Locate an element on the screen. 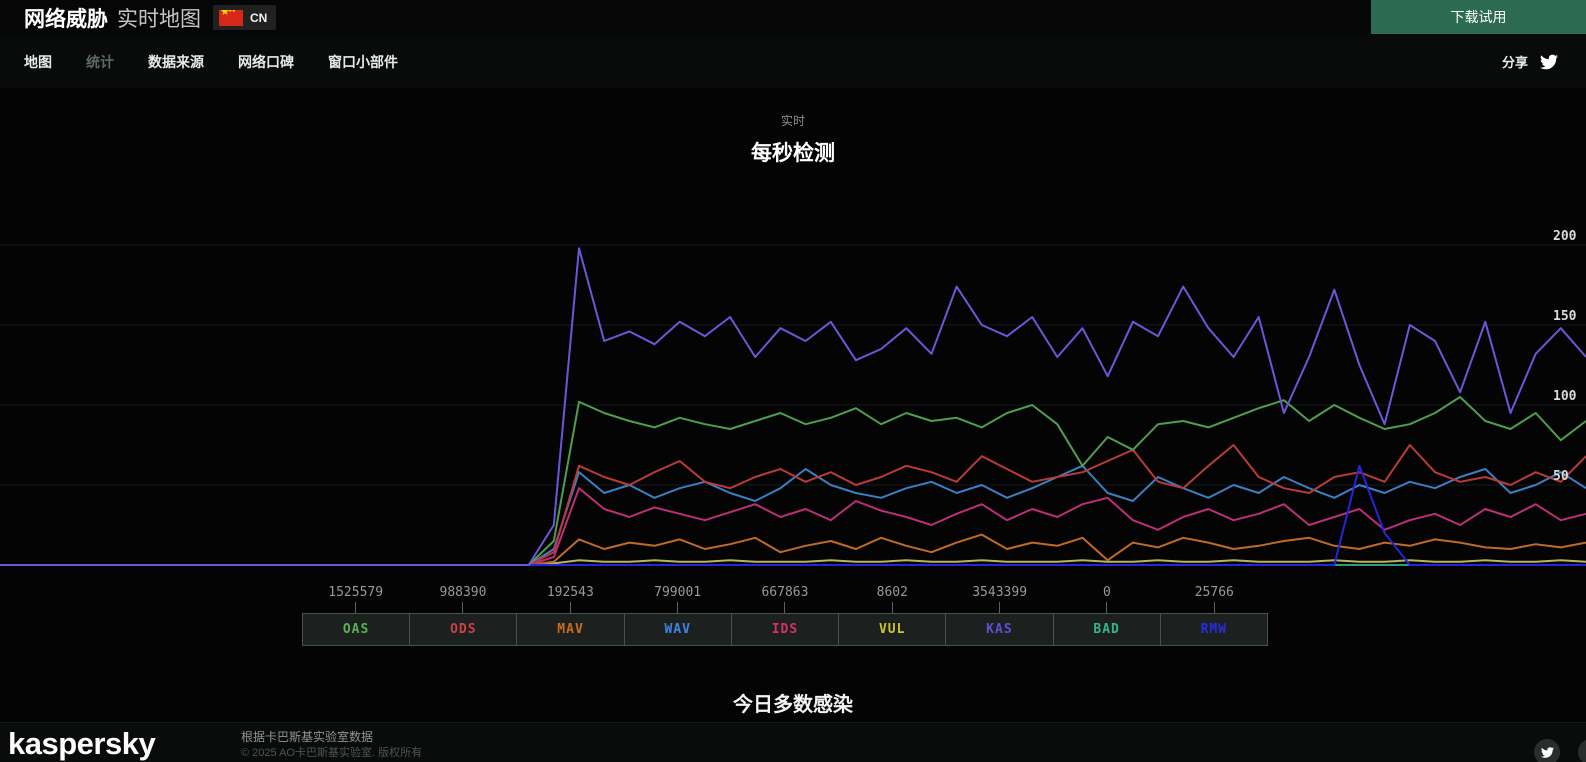 The image size is (1586, 762). chart-title-block: 实时 每秒检测 is located at coordinates (793, 139).